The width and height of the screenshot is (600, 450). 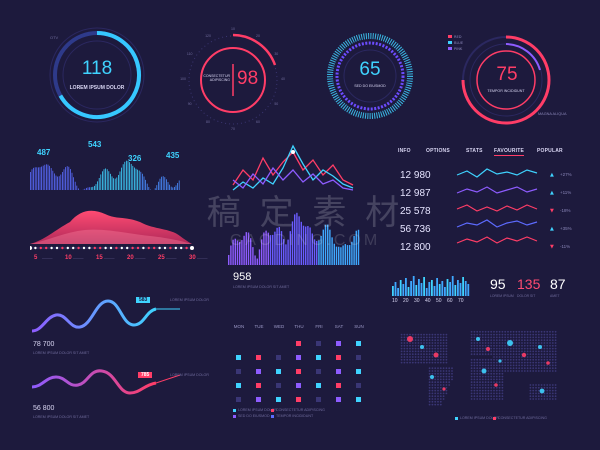 What do you see at coordinates (438, 151) in the screenshot?
I see `tab-options: OPTIONS` at bounding box center [438, 151].